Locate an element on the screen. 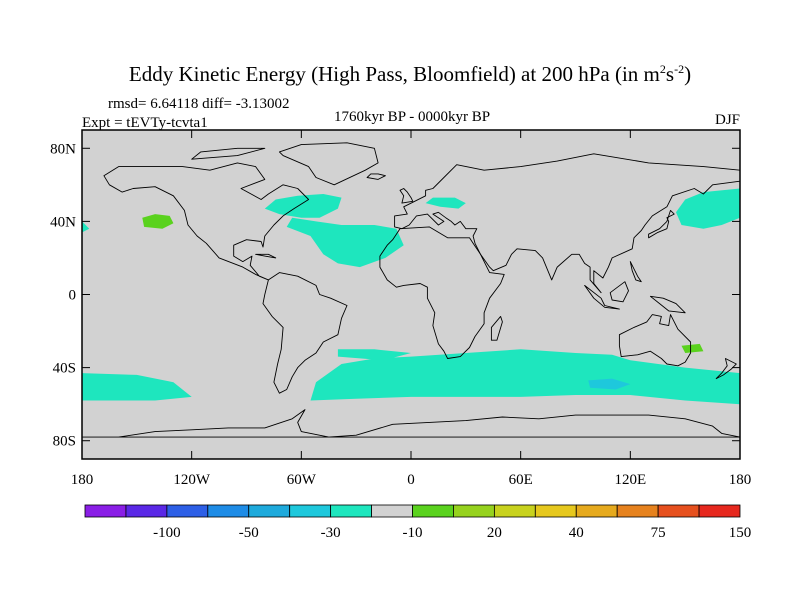 The width and height of the screenshot is (800, 600). colorbar-label: -50 is located at coordinates (249, 533).